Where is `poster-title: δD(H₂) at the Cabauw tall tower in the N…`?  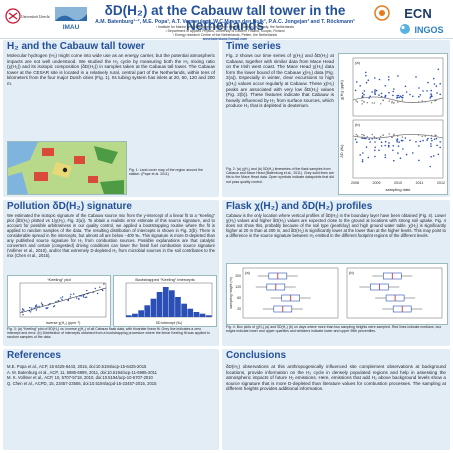
poster-title: δD(H₂) at the Cabauw tall tower in the N… is located at coordinates (225, 18).